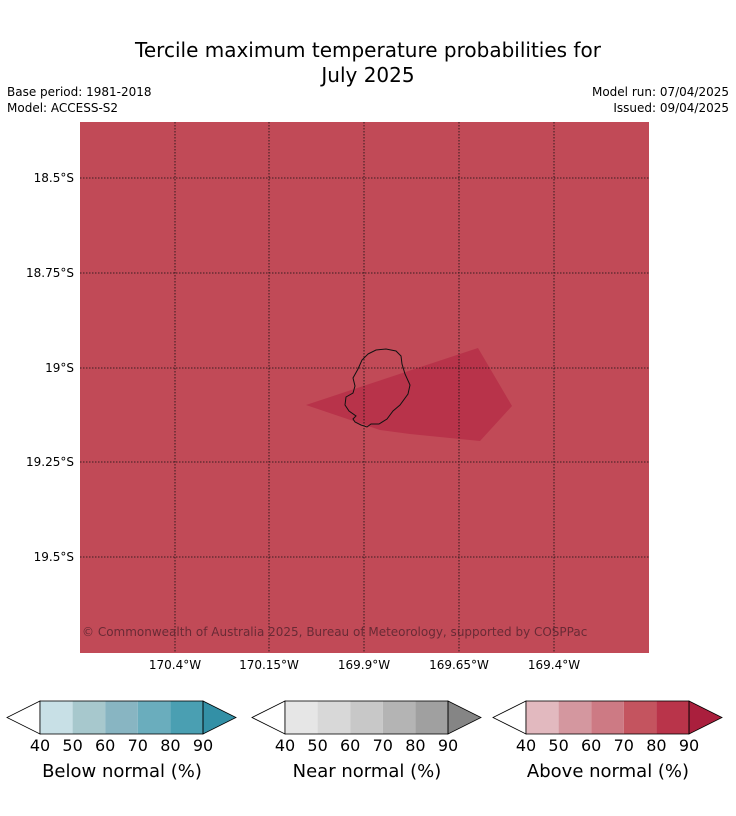  What do you see at coordinates (59, 368) in the screenshot?
I see `lat-label: 19°S` at bounding box center [59, 368].